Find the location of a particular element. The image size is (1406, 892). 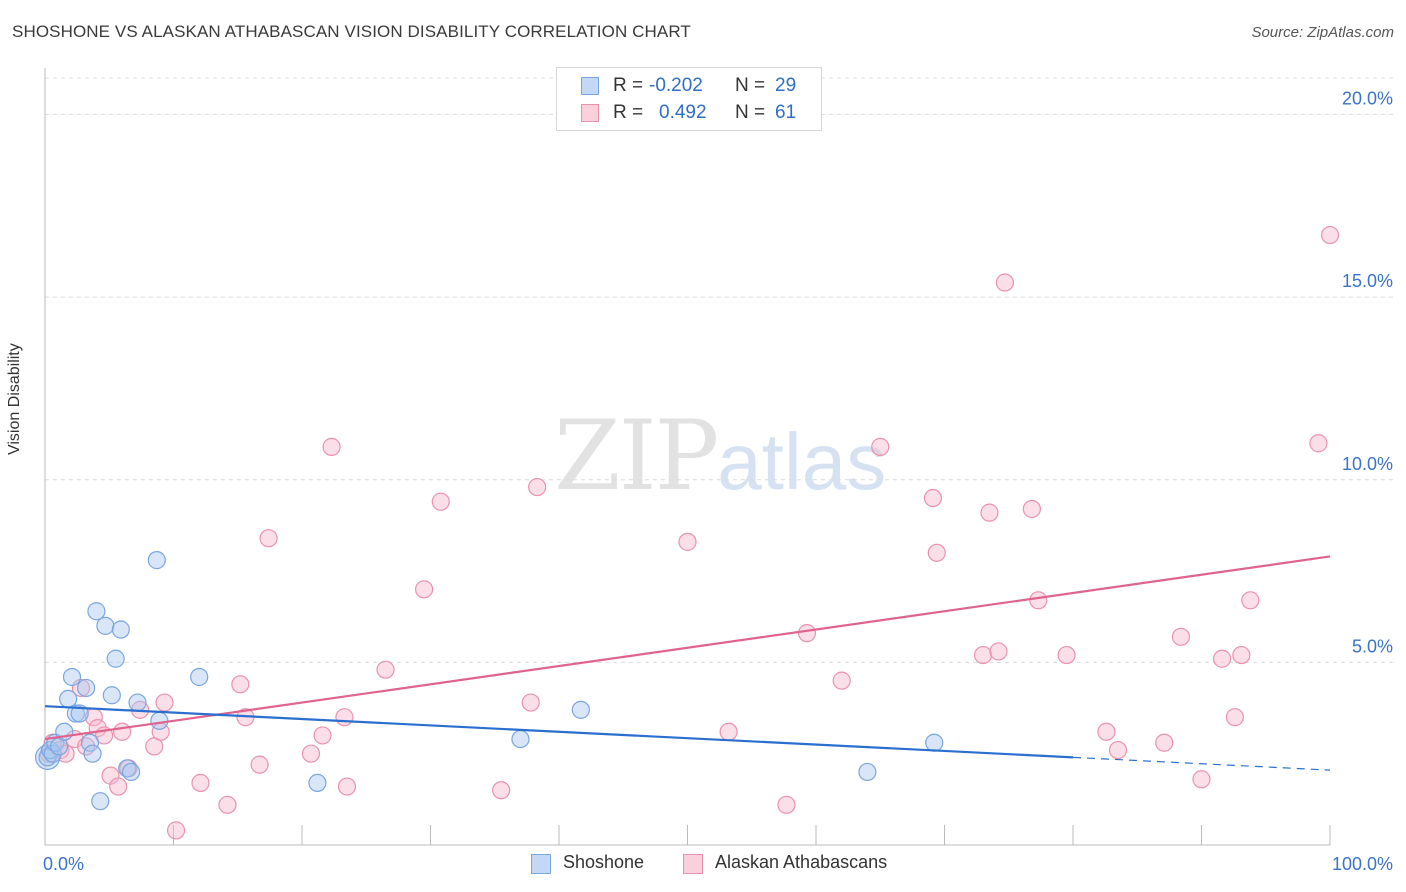

watermark: ZIPatlas is located at coordinates (720, 456).